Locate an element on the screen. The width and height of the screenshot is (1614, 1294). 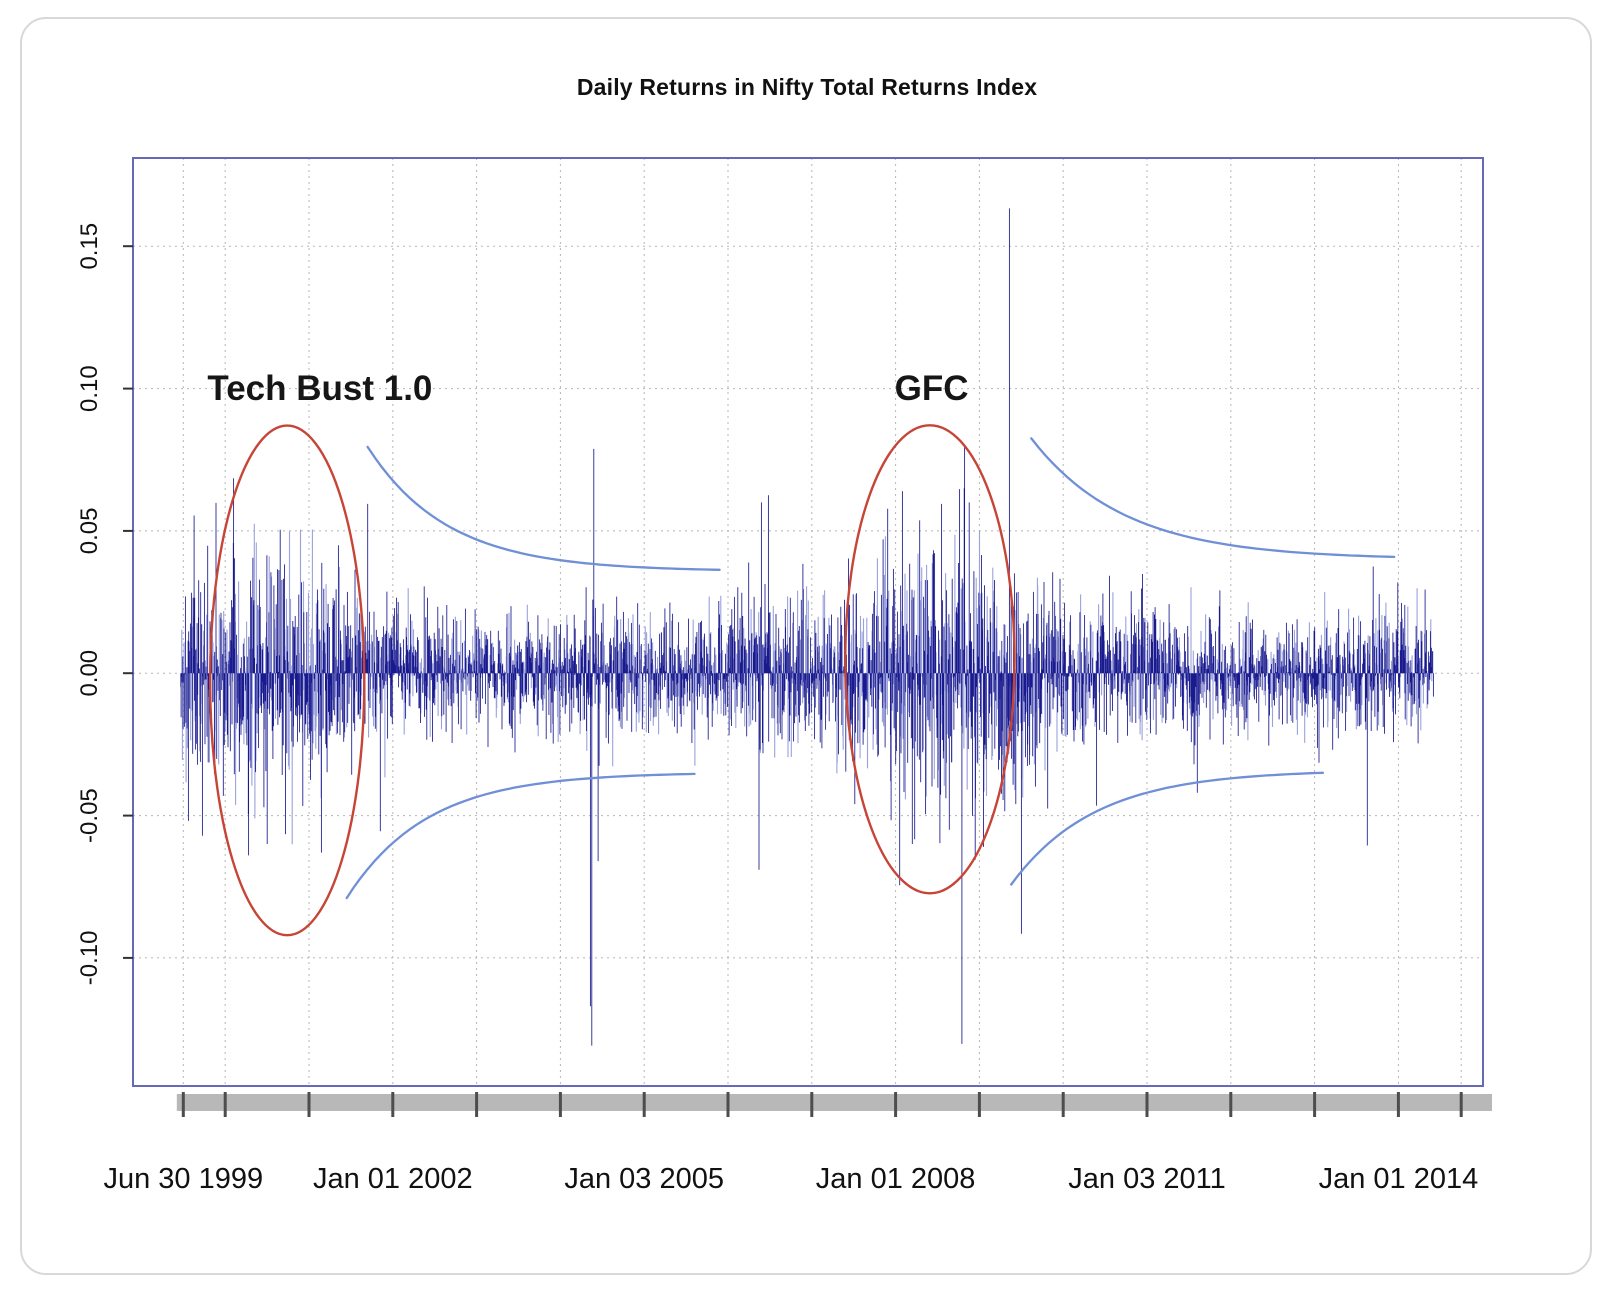
x-tick-label: Jun 30 1999 is located at coordinates (183, 1179).